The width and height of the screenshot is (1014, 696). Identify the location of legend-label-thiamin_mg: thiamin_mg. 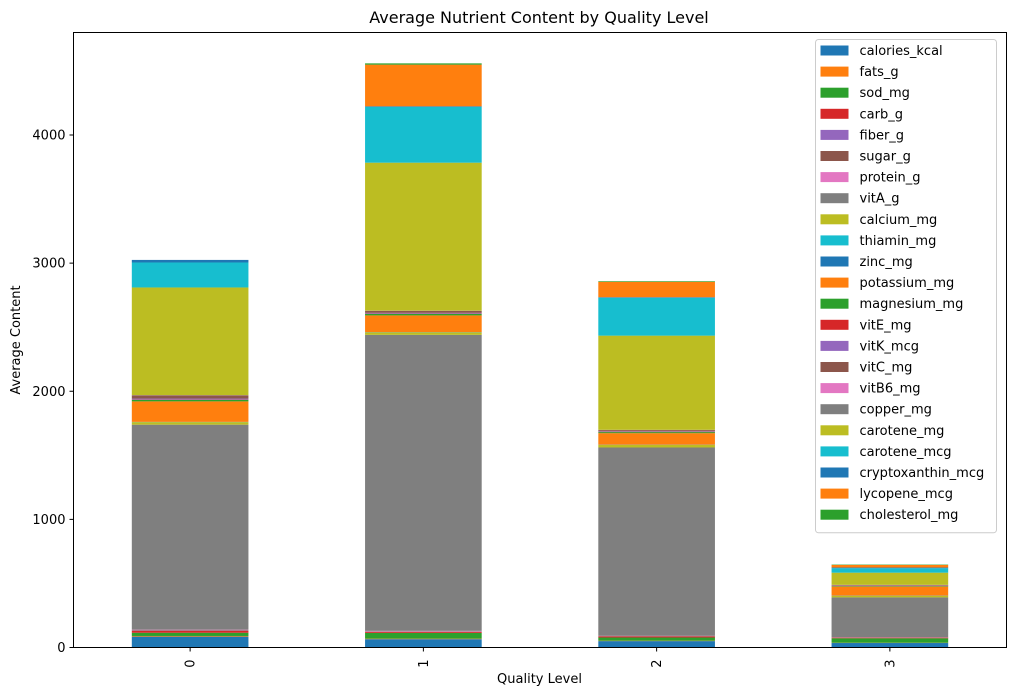
(898, 241).